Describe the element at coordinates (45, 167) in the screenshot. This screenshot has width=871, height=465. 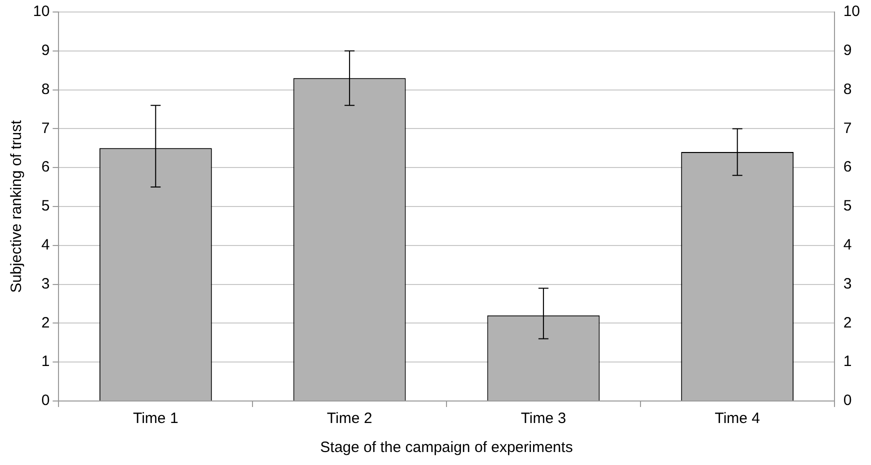
I see `y-tick-label: 6` at that location.